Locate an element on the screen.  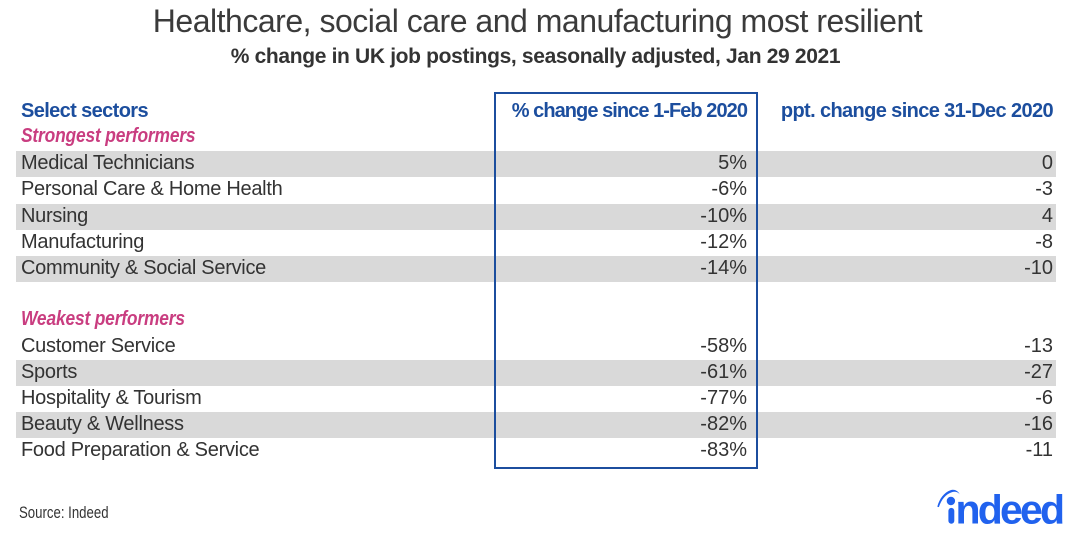
svg-text: ndeed is located at coordinates (1009, 510).